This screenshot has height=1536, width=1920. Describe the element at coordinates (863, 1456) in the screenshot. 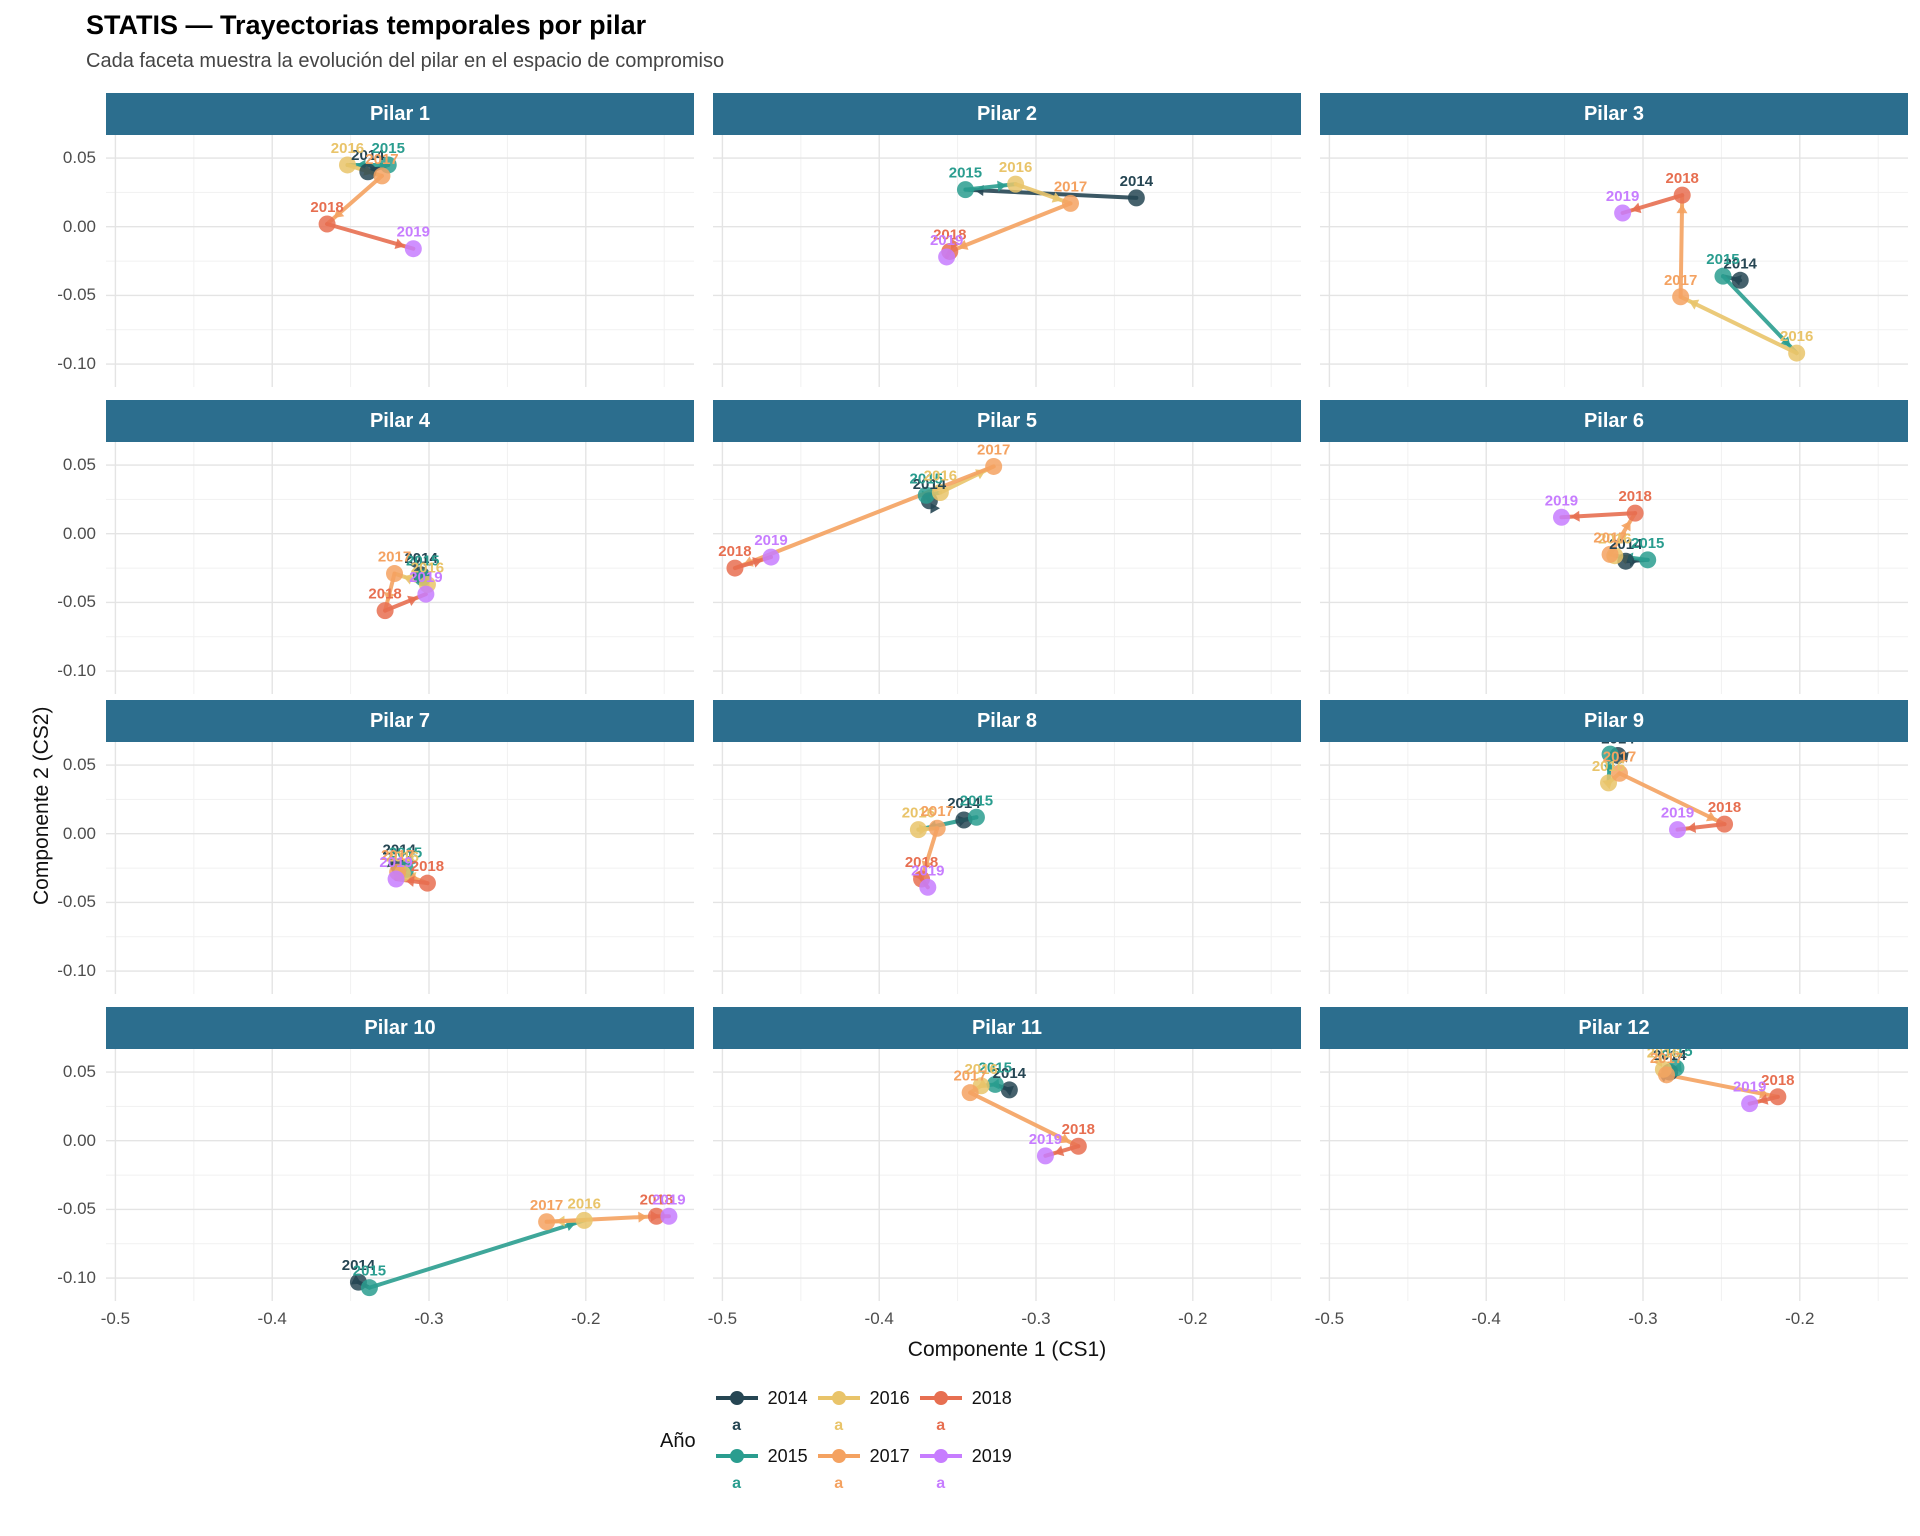

I see `legend-key-2017: 2017` at that location.